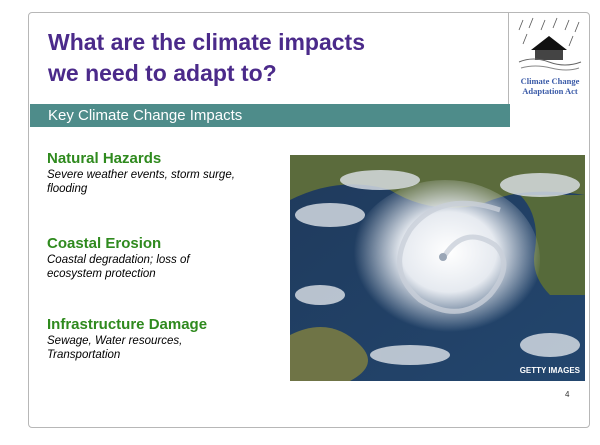 This screenshot has height=445, width=600. What do you see at coordinates (115, 348) in the screenshot?
I see `impact-description: Sewage, Water resources, Transportation` at bounding box center [115, 348].